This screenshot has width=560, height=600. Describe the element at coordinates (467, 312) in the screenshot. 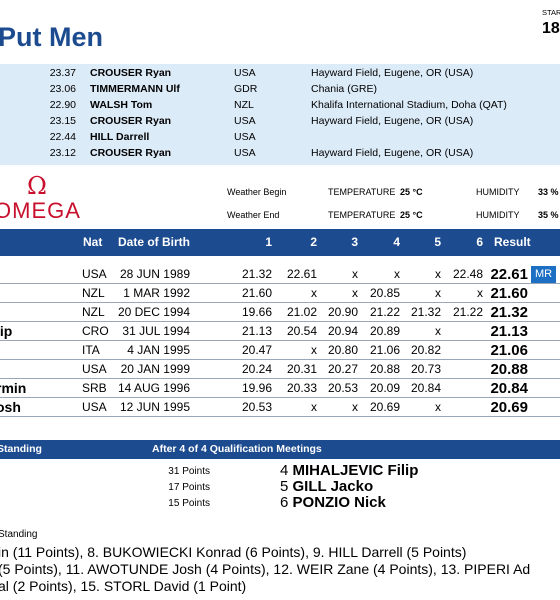

I see `attempt-6: 21.22` at that location.